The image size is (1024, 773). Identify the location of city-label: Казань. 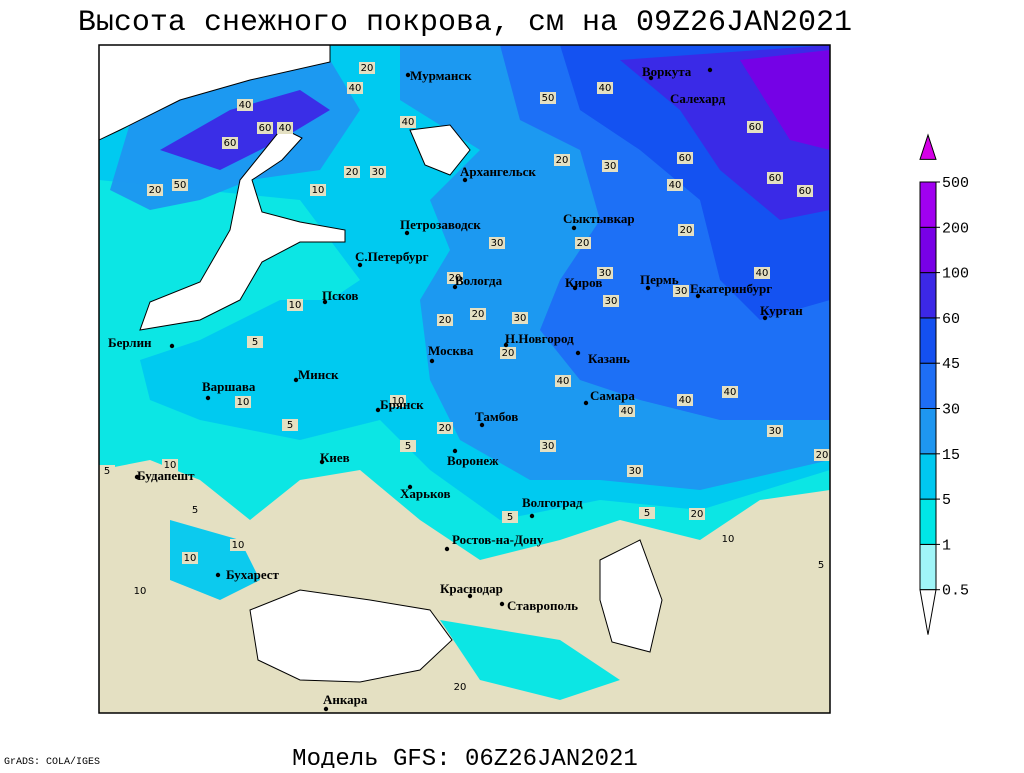
(609, 358).